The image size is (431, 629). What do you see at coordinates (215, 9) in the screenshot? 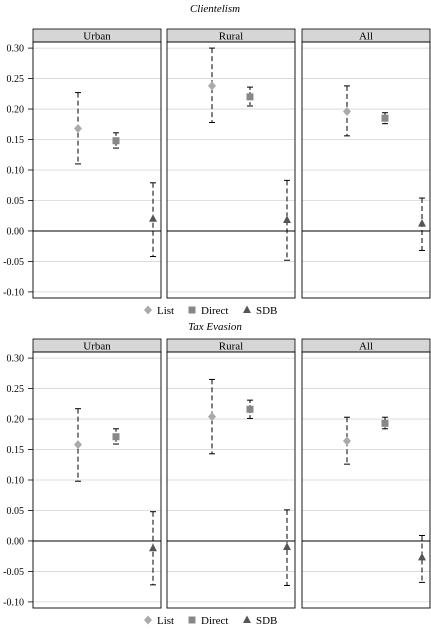
I see `chart-title: Clientelism` at bounding box center [215, 9].